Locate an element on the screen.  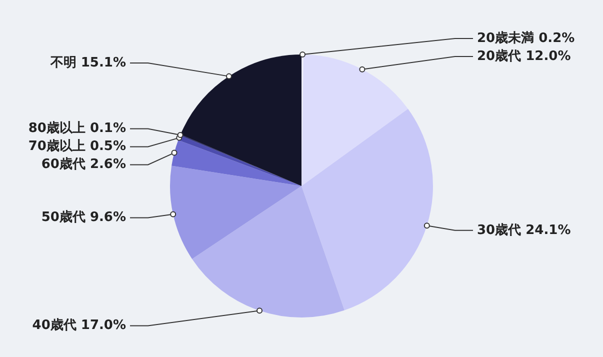
slice-label: 不明 15.1% is located at coordinates (87, 62).